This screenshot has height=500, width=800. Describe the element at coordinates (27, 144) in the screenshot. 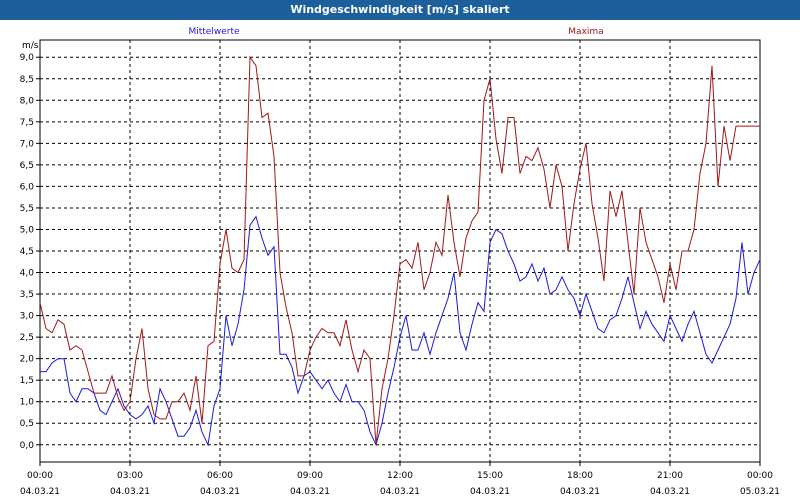

I see `y-tick-label: 7,0` at that location.